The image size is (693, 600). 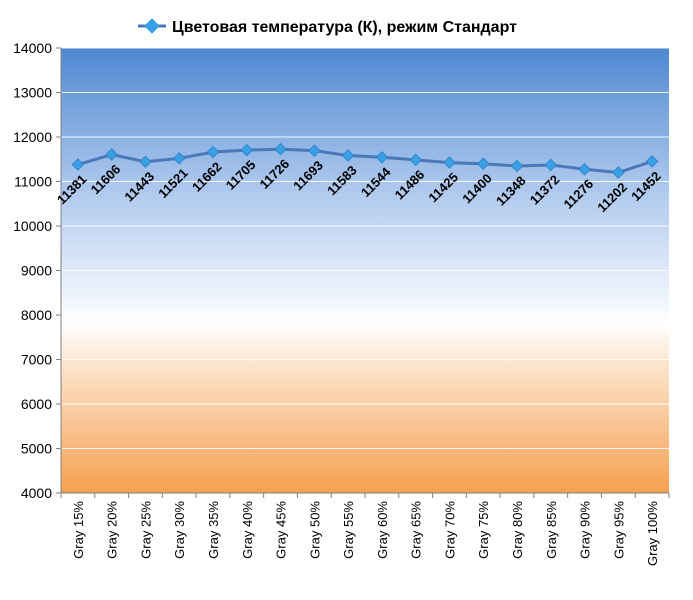 What do you see at coordinates (32, 137) in the screenshot?
I see `y-tick-label: 12000` at bounding box center [32, 137].